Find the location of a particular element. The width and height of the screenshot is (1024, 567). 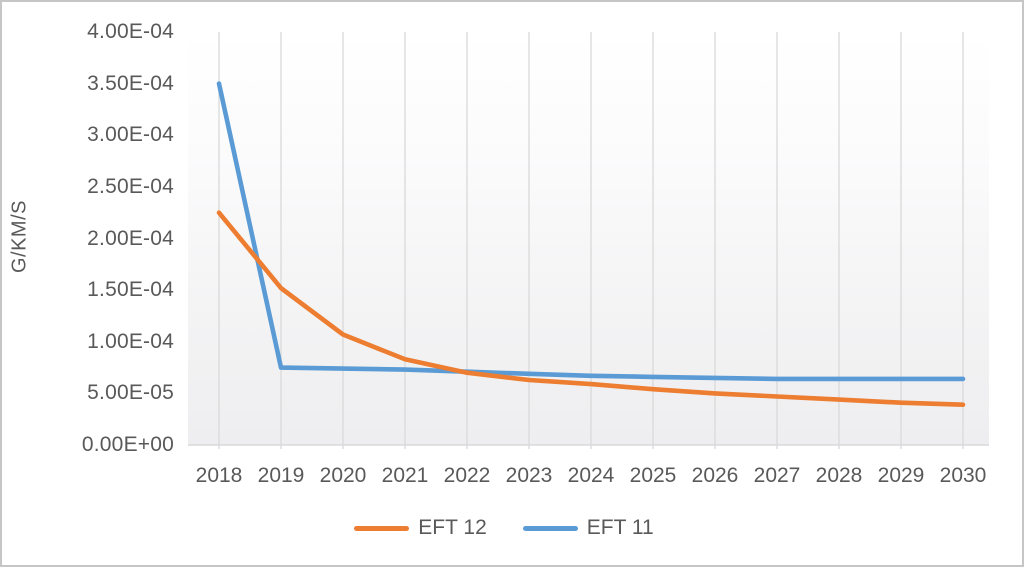

x-tick-label: 2018 is located at coordinates (219, 475).